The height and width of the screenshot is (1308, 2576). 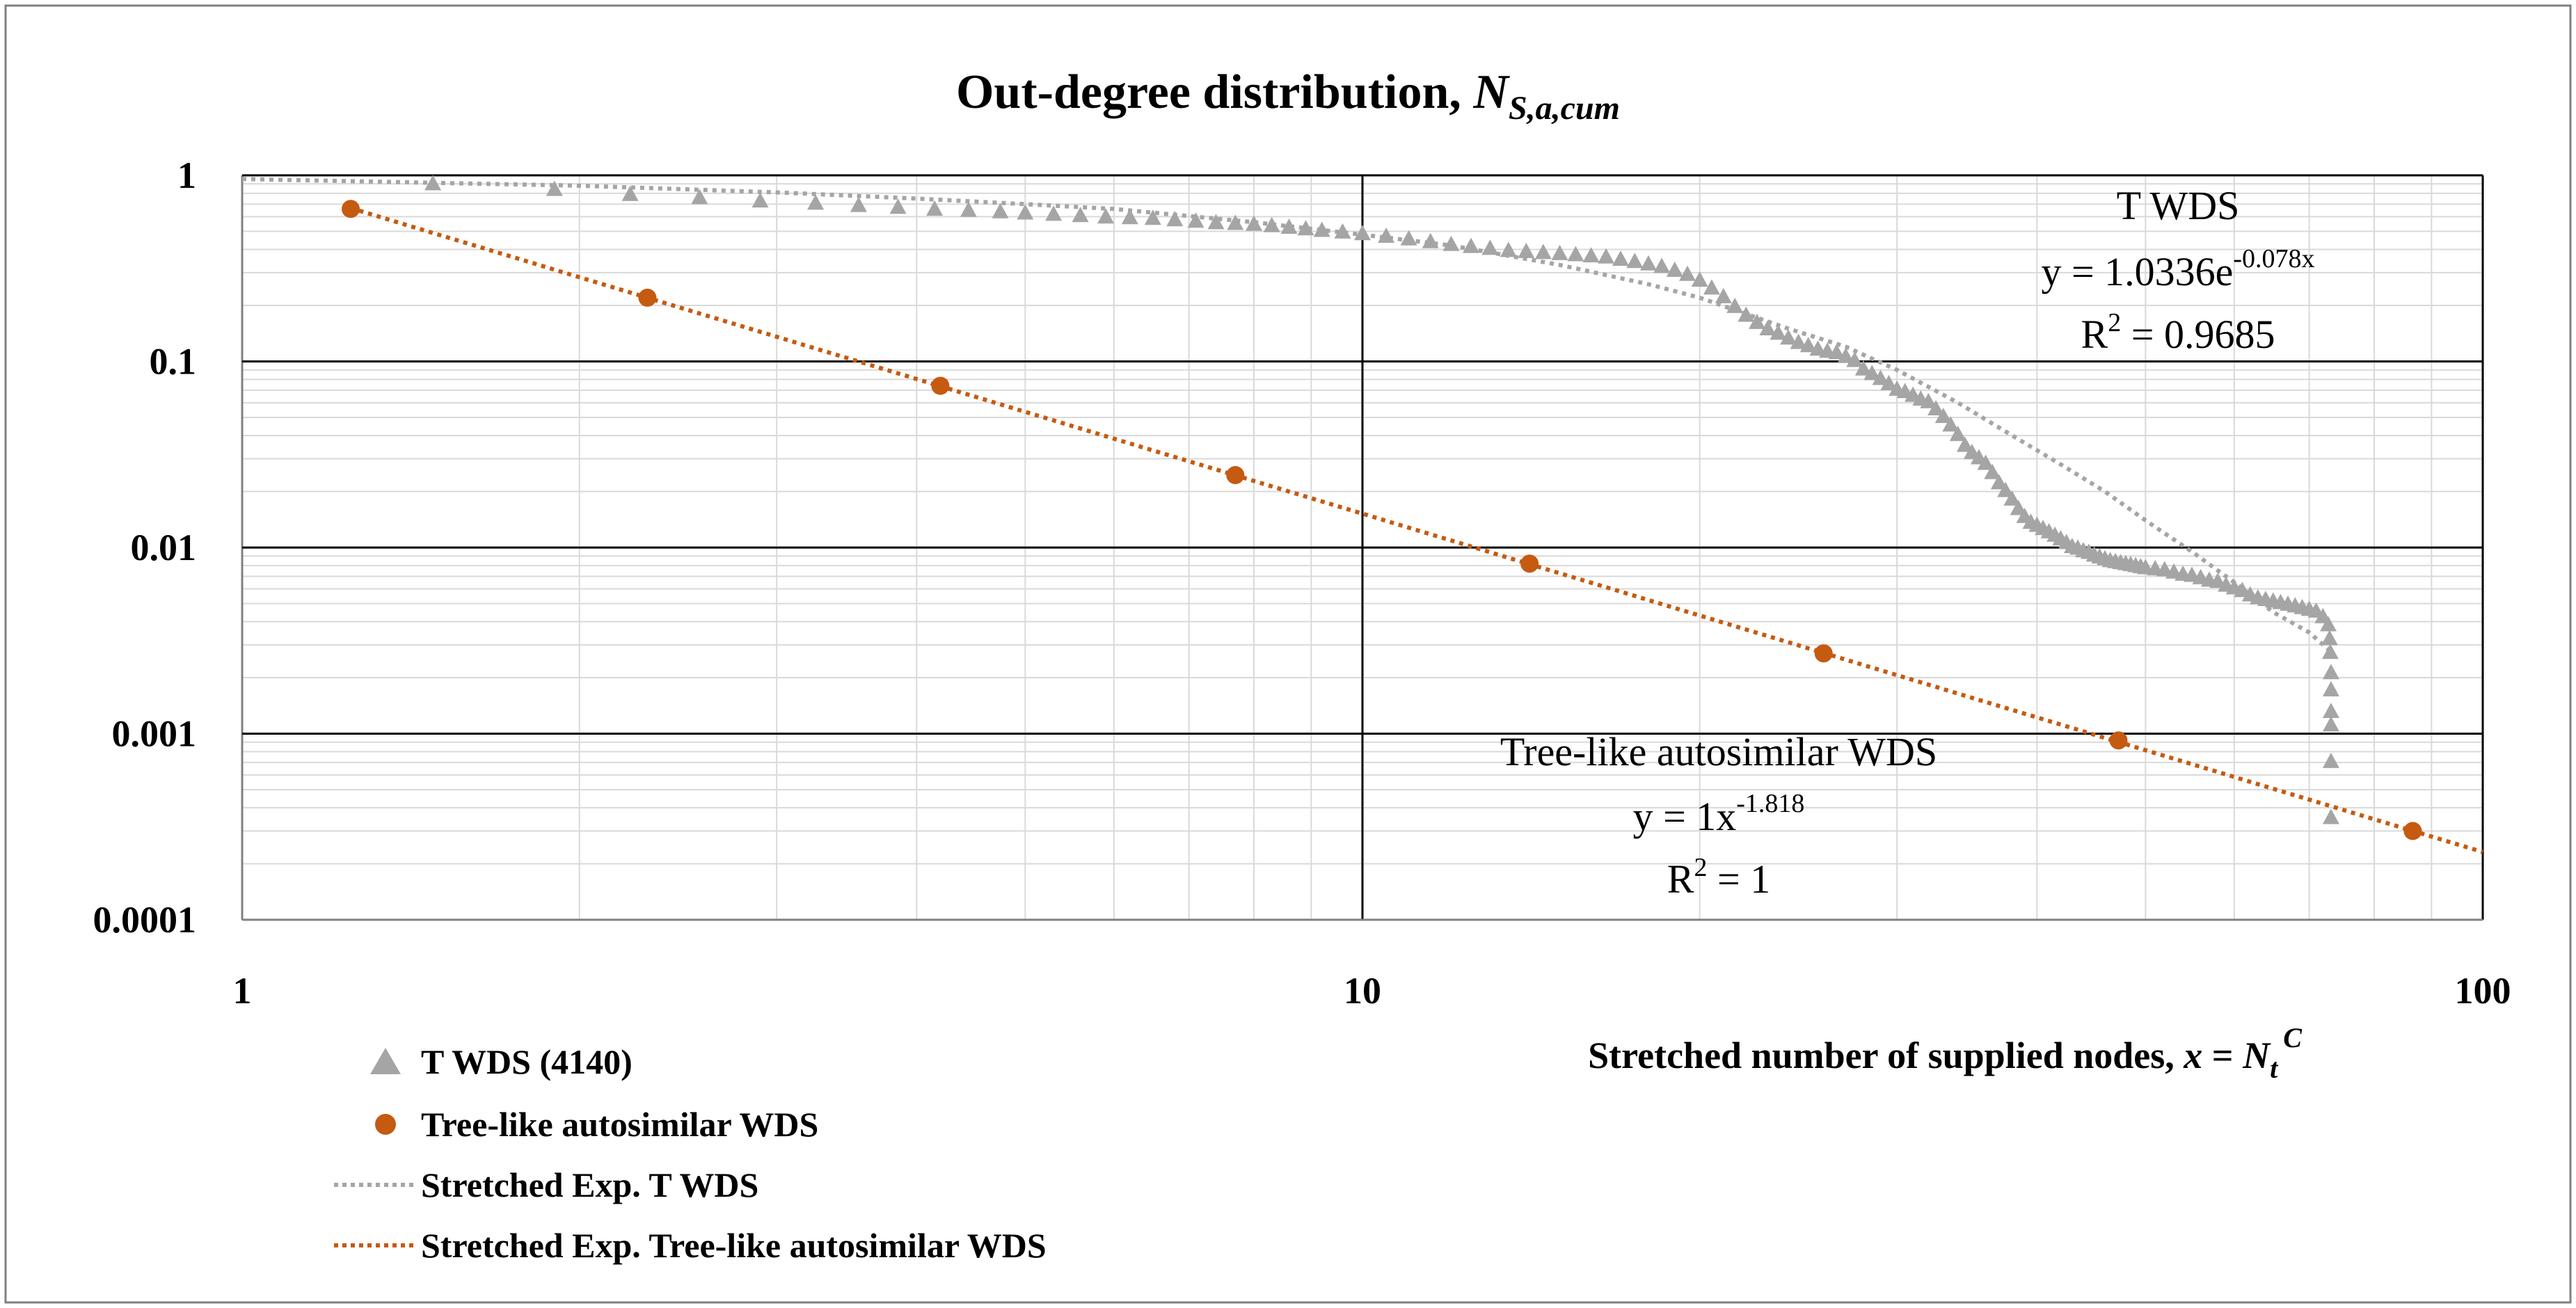 I want to click on annotation-t-wds-name: T WDS, so click(x=2178, y=205).